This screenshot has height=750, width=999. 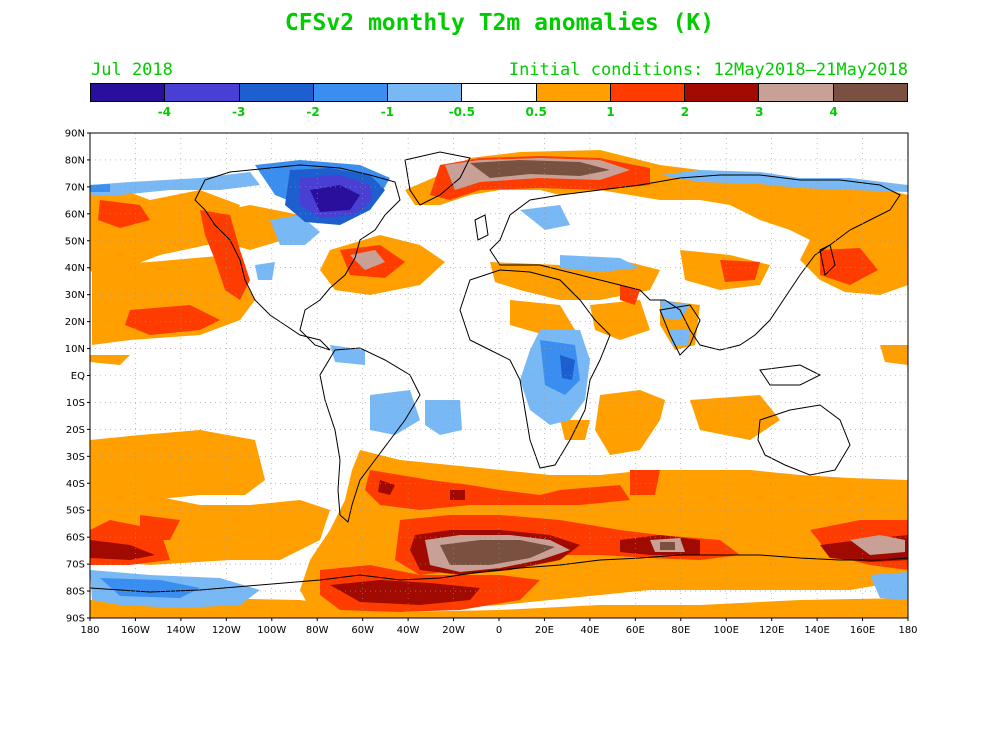 I want to click on latitude-label: 40N, so click(x=75, y=268).